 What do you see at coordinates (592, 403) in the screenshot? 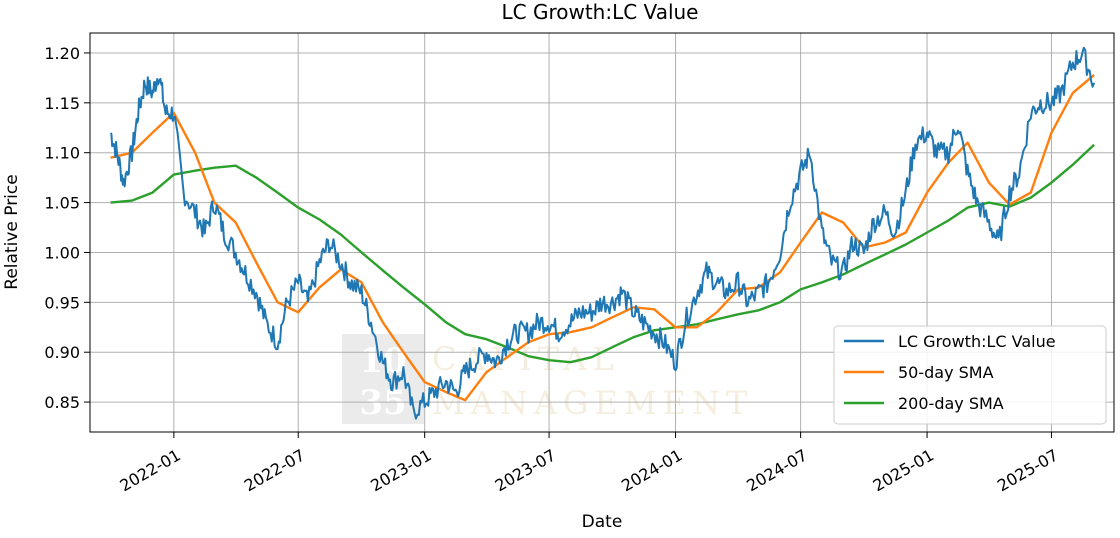
I see `watermark-line2: MANAGEMENT` at bounding box center [592, 403].